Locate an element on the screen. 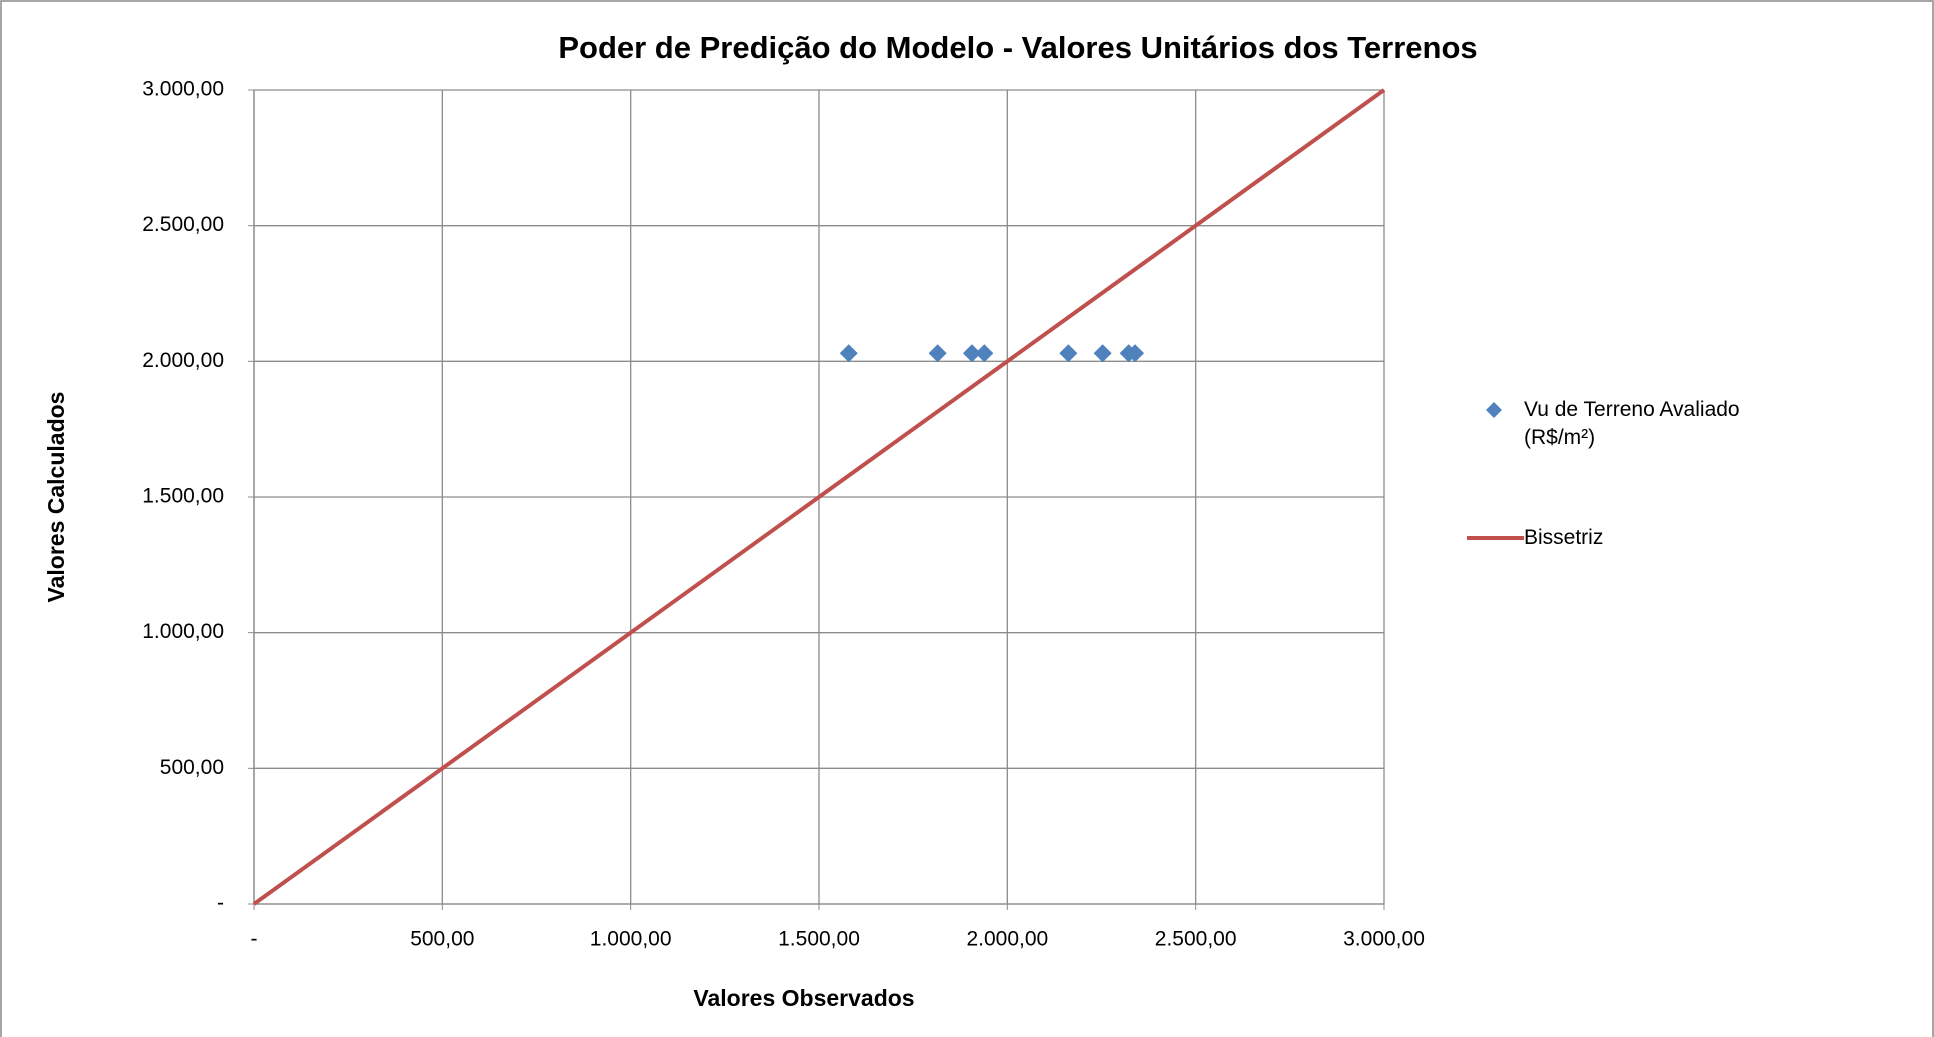  y-tick-label: 3.000,00 is located at coordinates (183, 89).